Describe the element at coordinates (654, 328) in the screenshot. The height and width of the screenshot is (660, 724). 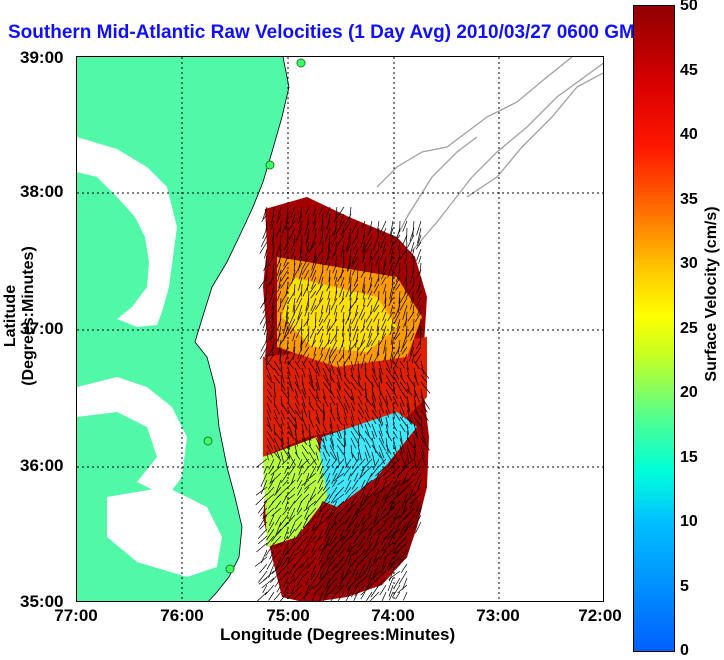
I see `colorbar` at that location.